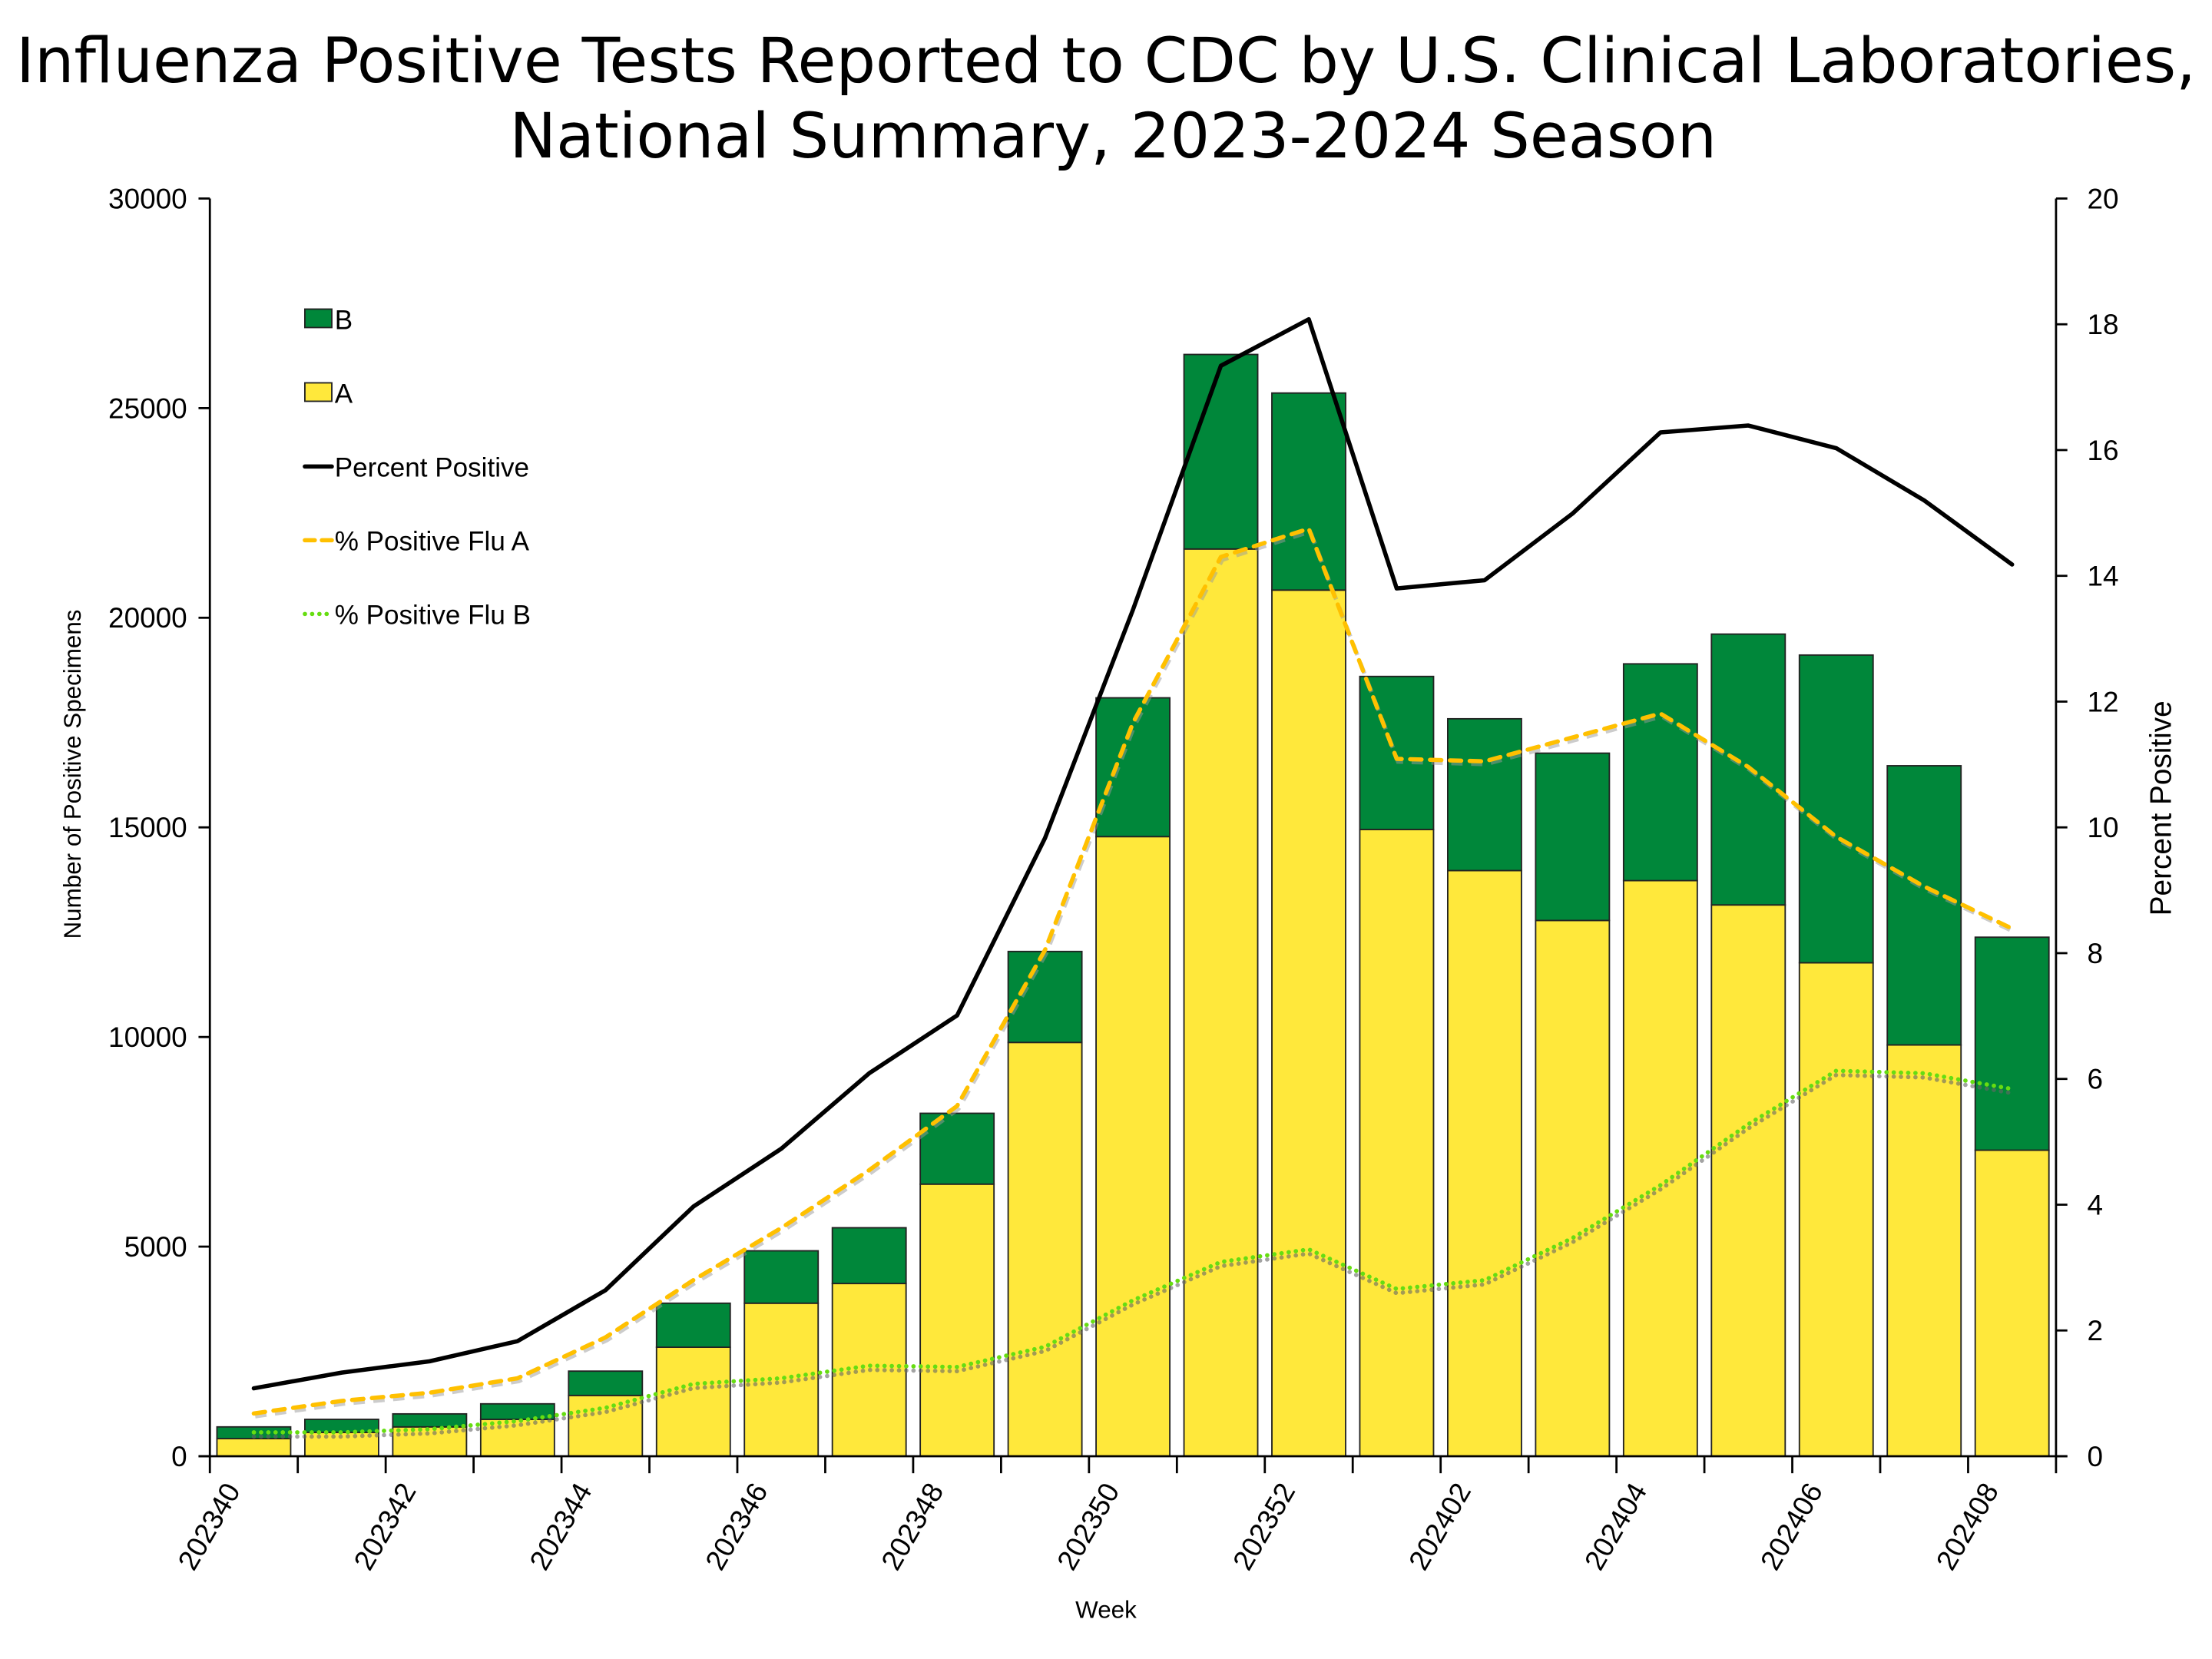 The width and height of the screenshot is (2212, 1659). Describe the element at coordinates (2103, 451) in the screenshot. I see `y2-tick-label-16: 16` at that location.